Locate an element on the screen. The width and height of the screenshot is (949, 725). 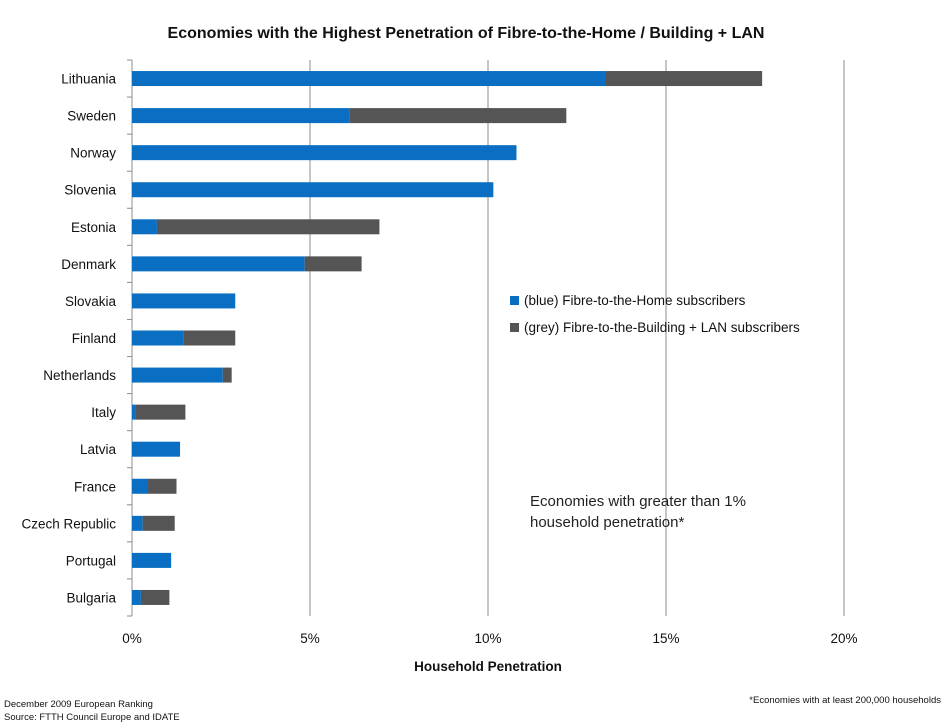
category-label: Italy is located at coordinates (103, 412).